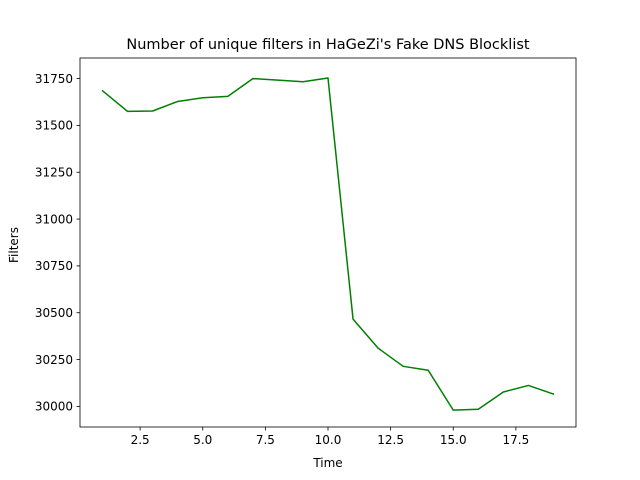  What do you see at coordinates (54, 219) in the screenshot?
I see `y-tick-label: 31000` at bounding box center [54, 219].